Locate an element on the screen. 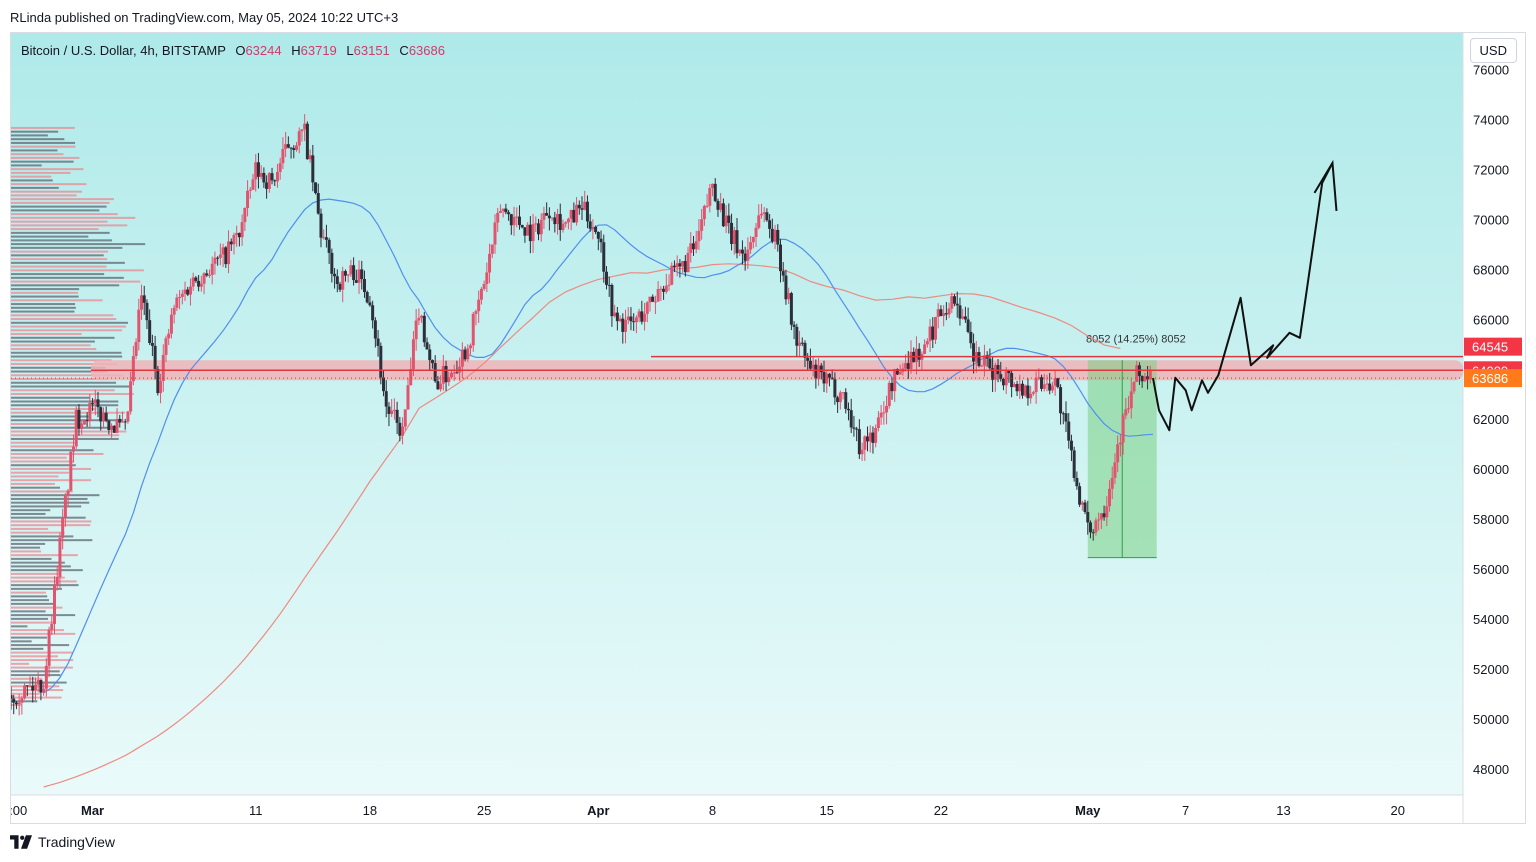  currency-button: USD is located at coordinates (1493, 50).